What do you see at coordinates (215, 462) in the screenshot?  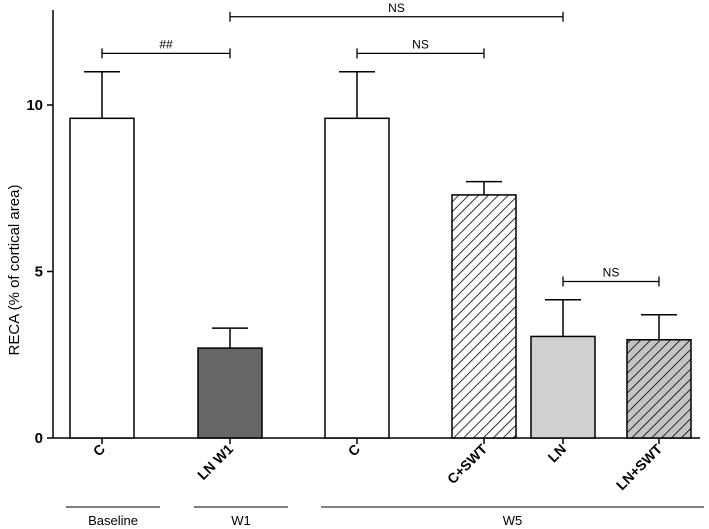 I see `category-label: LN W1` at bounding box center [215, 462].